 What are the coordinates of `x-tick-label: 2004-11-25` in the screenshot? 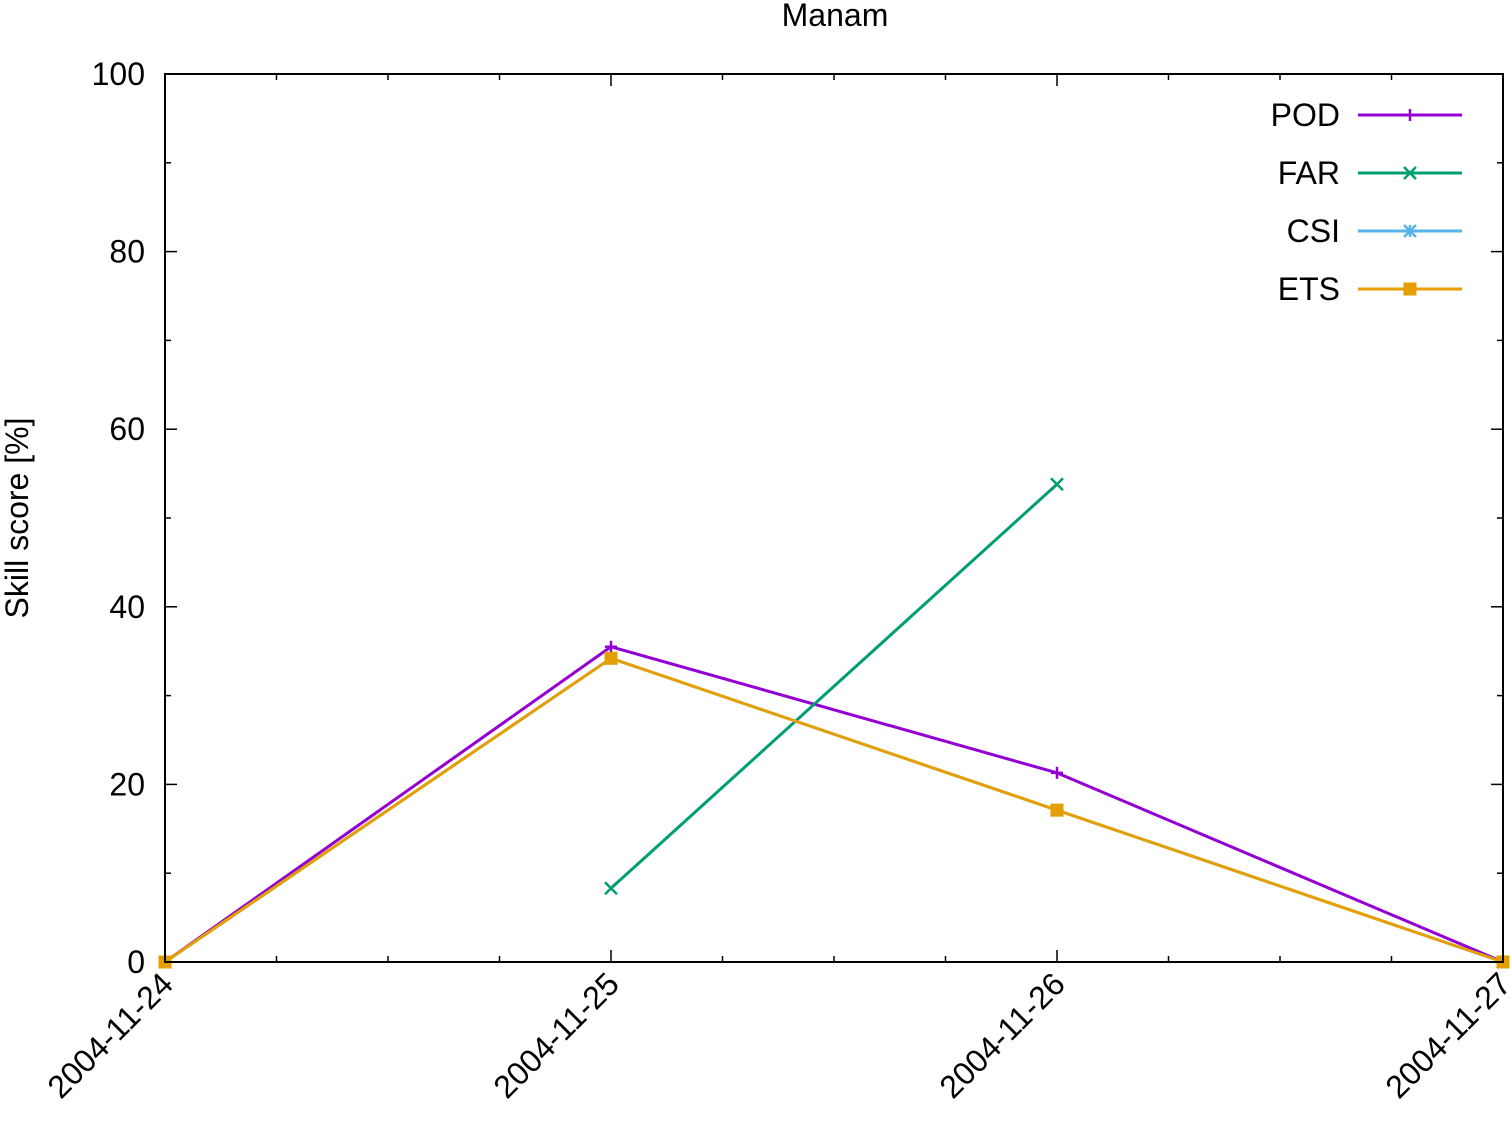 It's located at (556, 1035).